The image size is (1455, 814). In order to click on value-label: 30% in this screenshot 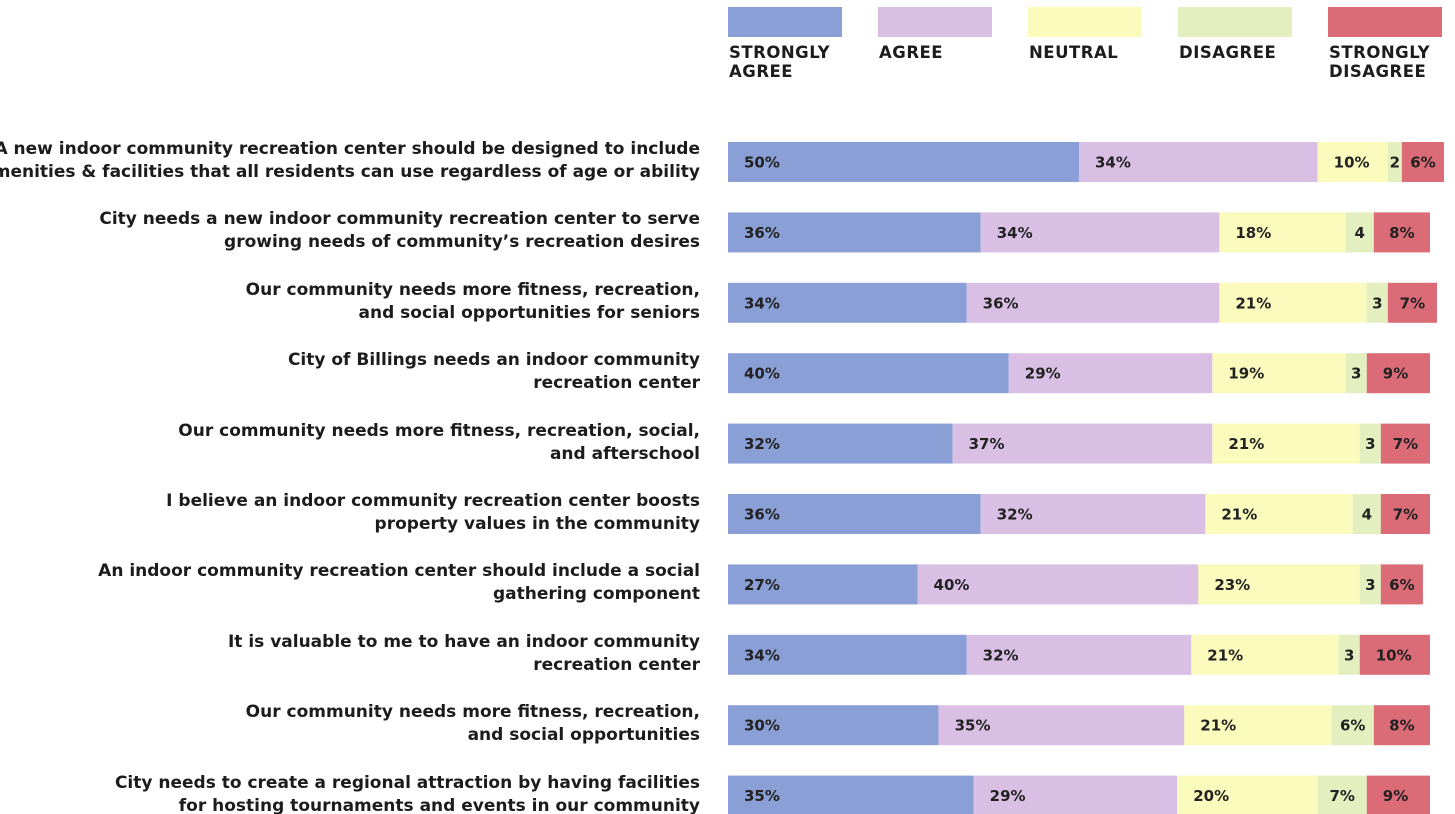, I will do `click(762, 726)`.